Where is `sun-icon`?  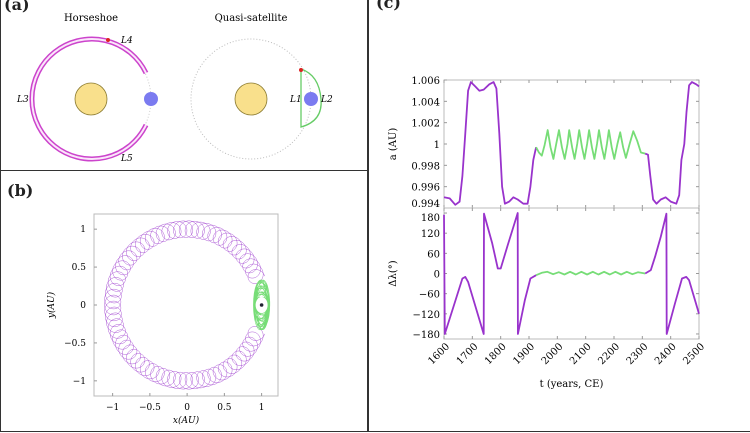 sun-icon is located at coordinates (91, 99).